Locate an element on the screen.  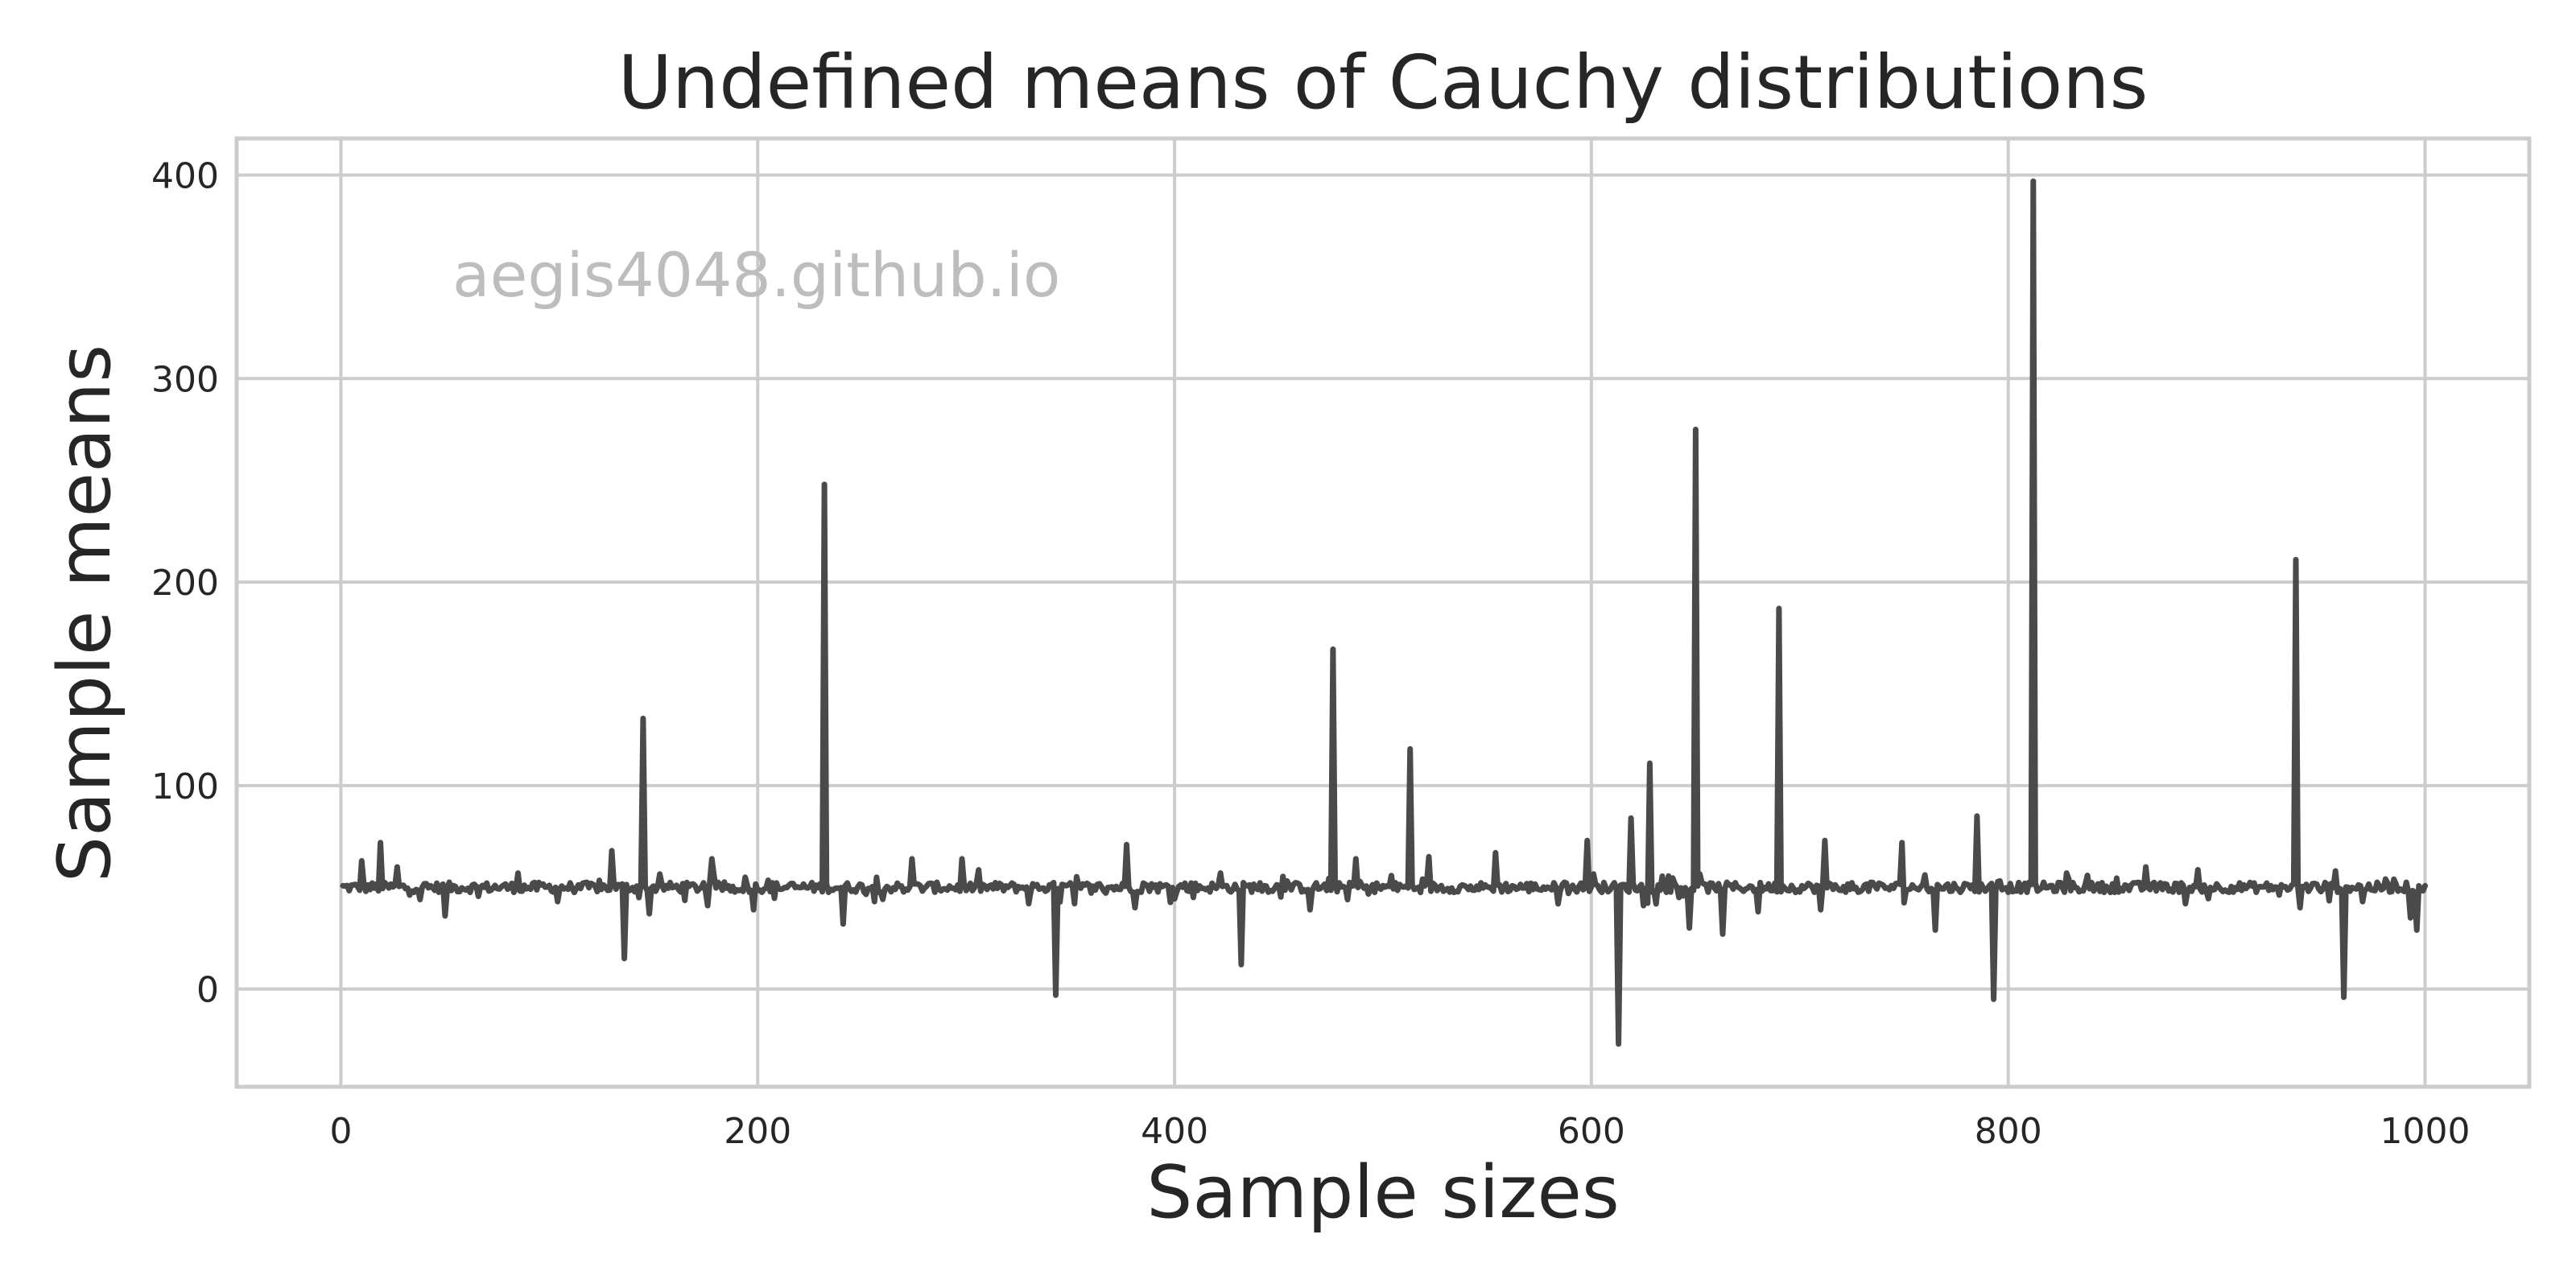
x-tick-label: 200 is located at coordinates (757, 1131).